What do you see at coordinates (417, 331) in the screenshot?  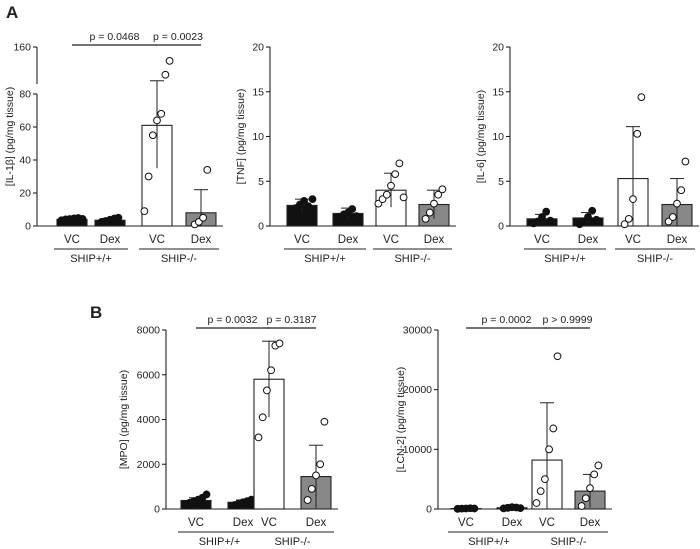 I see `y-tick-label: 30000` at bounding box center [417, 331].